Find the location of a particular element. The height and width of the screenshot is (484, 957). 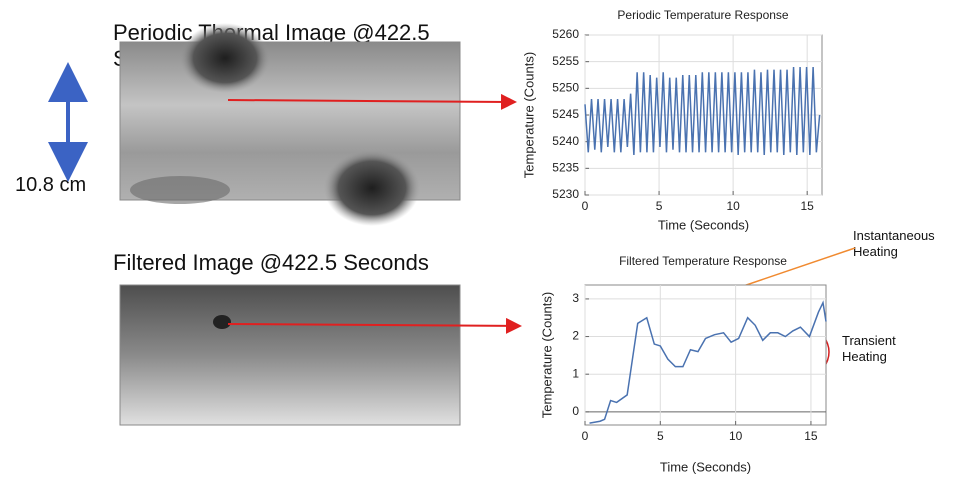

filtered-image is located at coordinates (290, 355).